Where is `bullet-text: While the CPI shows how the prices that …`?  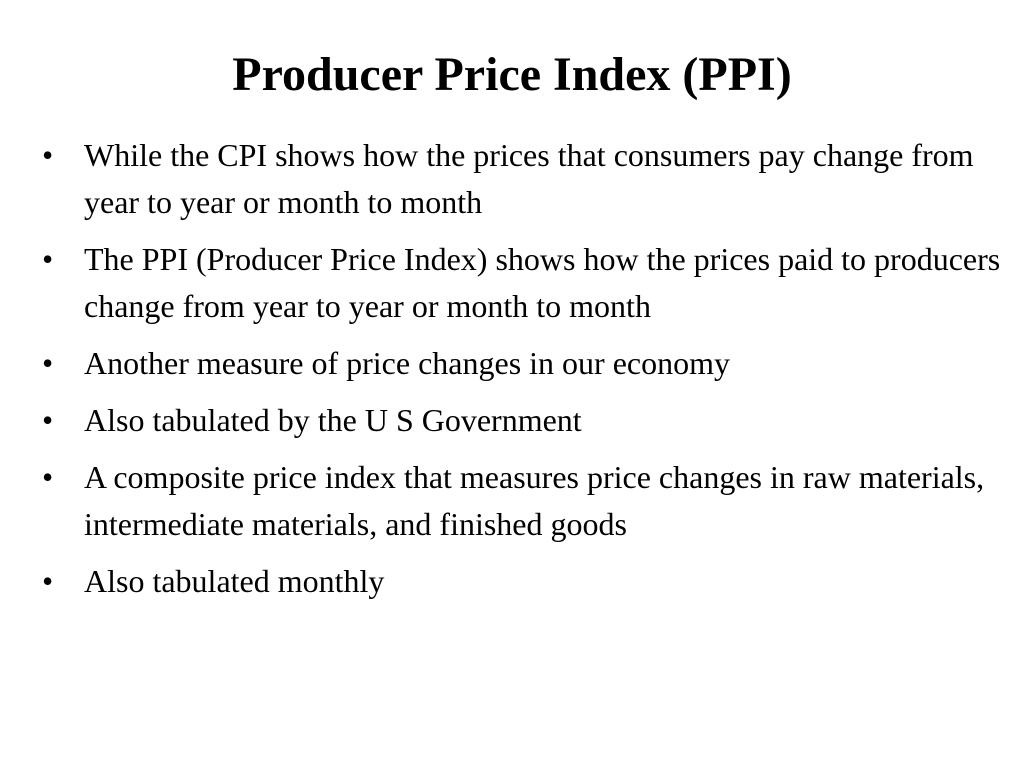
bullet-text: While the CPI shows how the prices that … is located at coordinates (529, 178).